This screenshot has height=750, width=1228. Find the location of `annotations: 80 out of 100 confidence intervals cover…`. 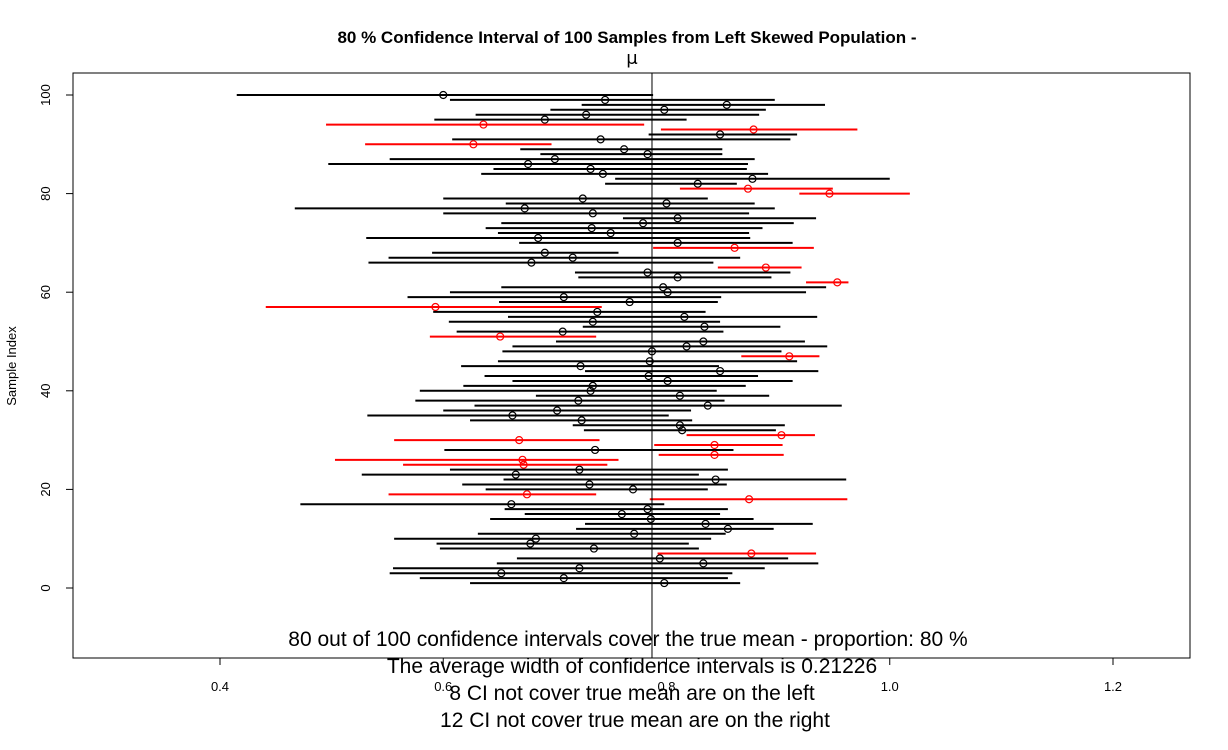

annotations: 80 out of 100 confidence intervals cover… is located at coordinates (627, 680).